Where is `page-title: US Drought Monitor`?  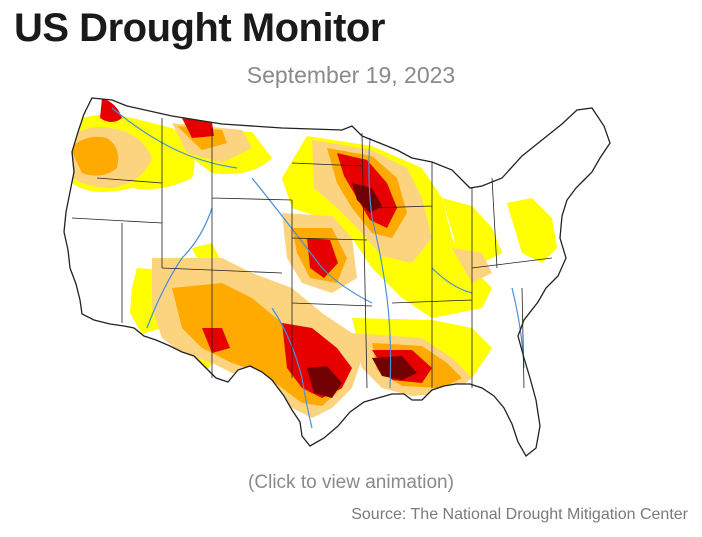
page-title: US Drought Monitor is located at coordinates (199, 28).